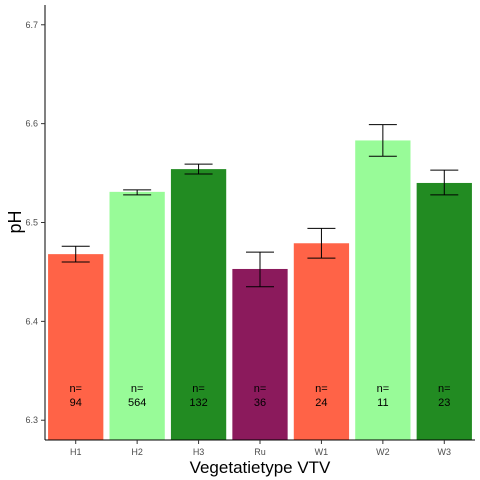 Image resolution: width=480 pixels, height=480 pixels. Describe the element at coordinates (137, 452) in the screenshot. I see `x-tick-label: H2` at that location.